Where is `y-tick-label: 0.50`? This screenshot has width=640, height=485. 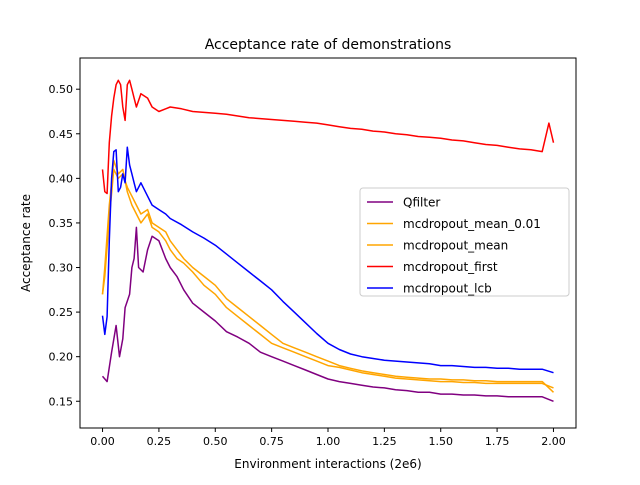
y-tick-label: 0.50 is located at coordinates (61, 89).